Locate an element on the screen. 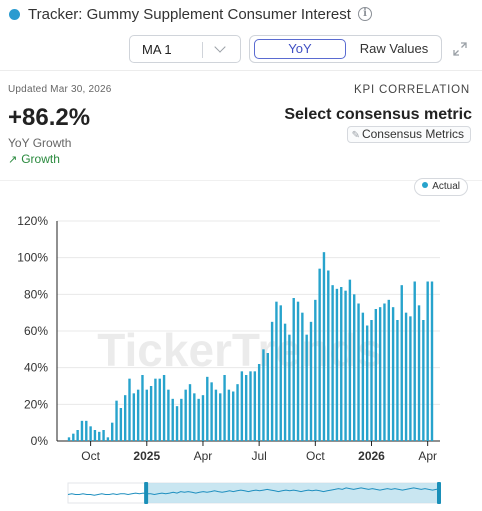 The height and width of the screenshot is (511, 482). trend-label: Growth is located at coordinates (40, 159).